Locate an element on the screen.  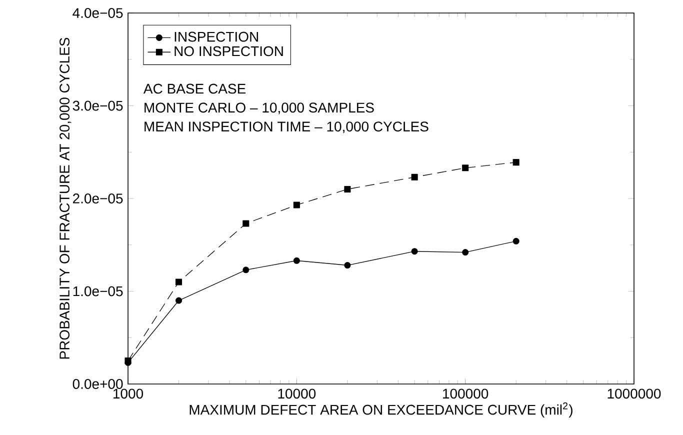
x-tick-label: 1000000 is located at coordinates (634, 393).